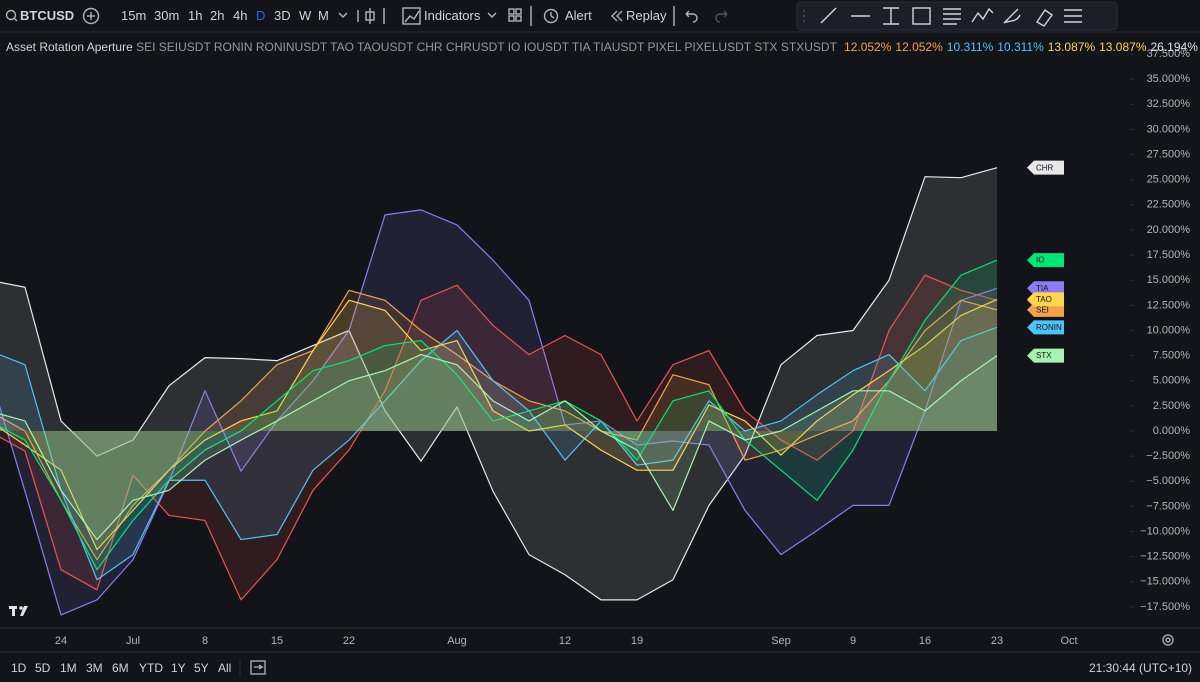  I want to click on settings-icon, so click(1168, 640).